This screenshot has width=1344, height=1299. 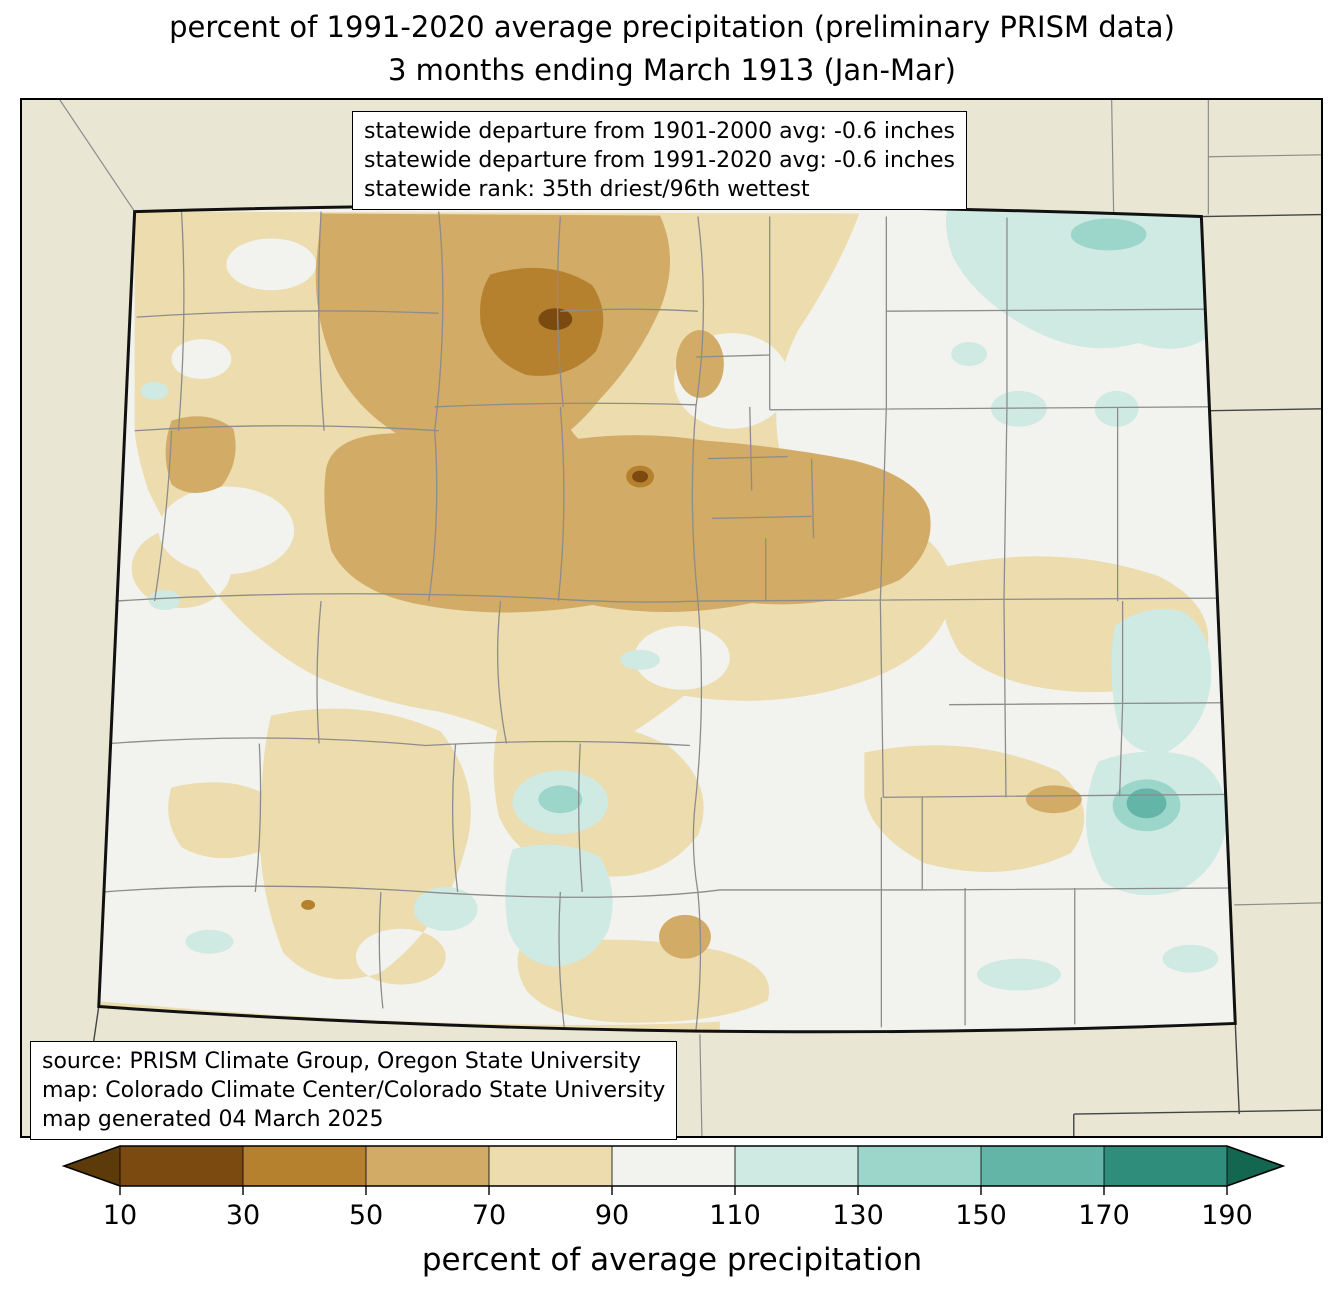 What do you see at coordinates (1146, 803) in the screenshot?
I see `precip-150-170-regions` at bounding box center [1146, 803].